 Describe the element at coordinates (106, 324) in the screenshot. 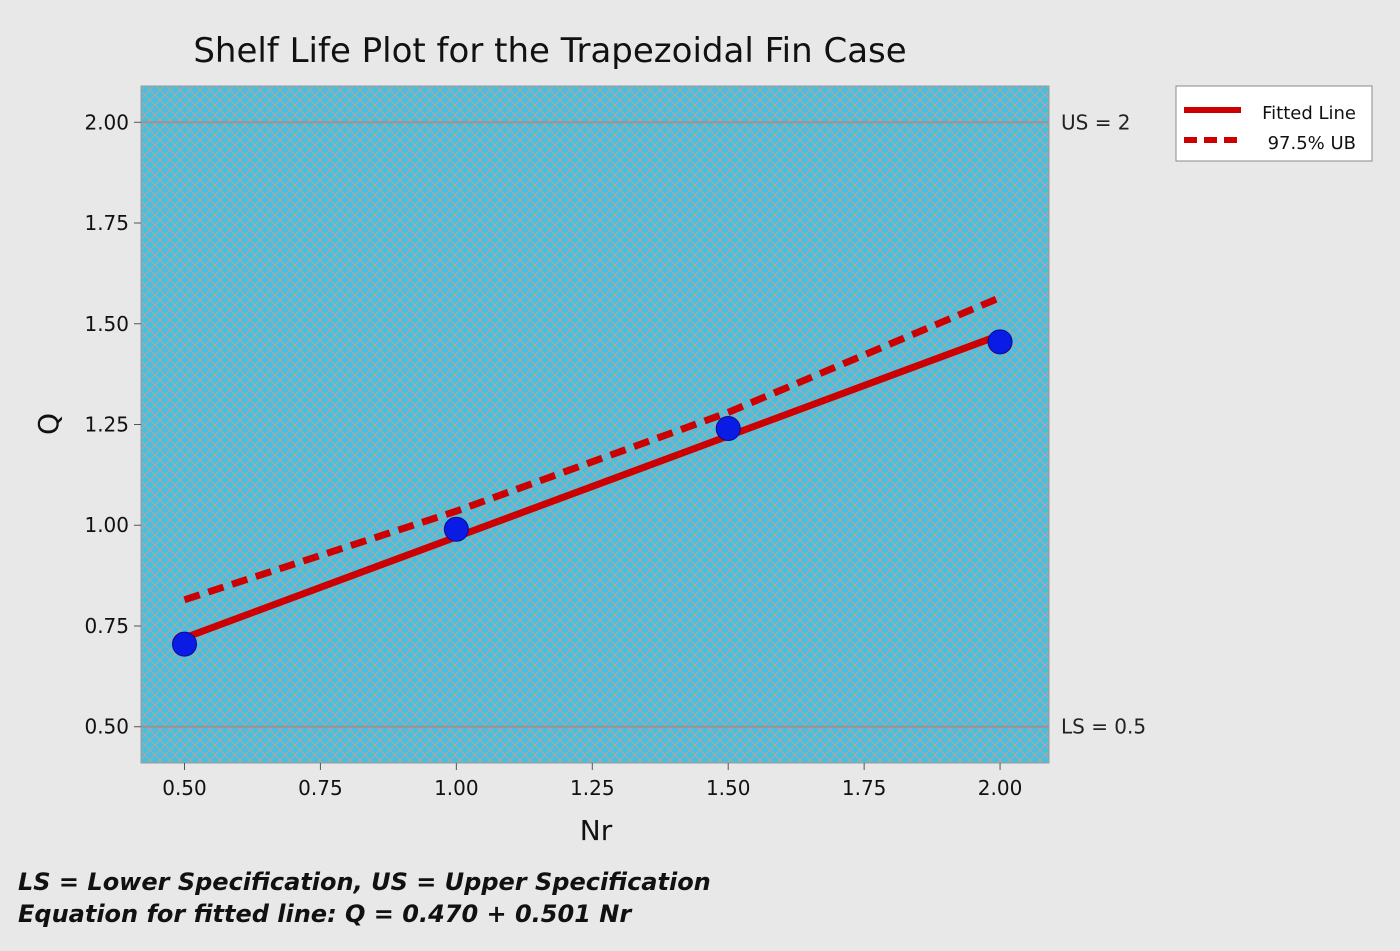

I see `y-tick-label: 1.50` at that location.